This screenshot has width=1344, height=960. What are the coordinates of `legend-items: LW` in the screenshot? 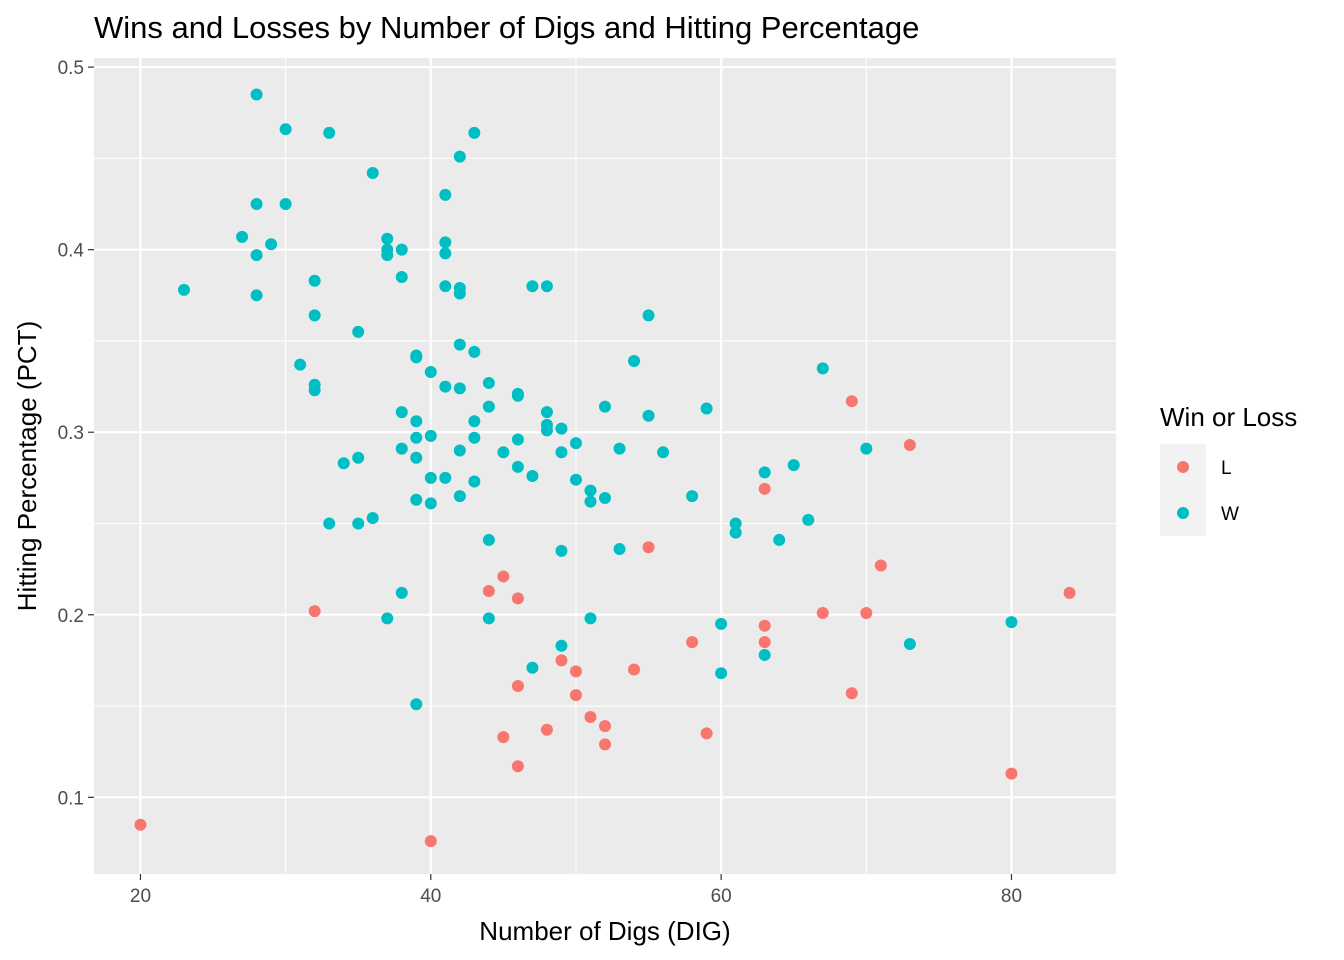 It's located at (1199, 490).